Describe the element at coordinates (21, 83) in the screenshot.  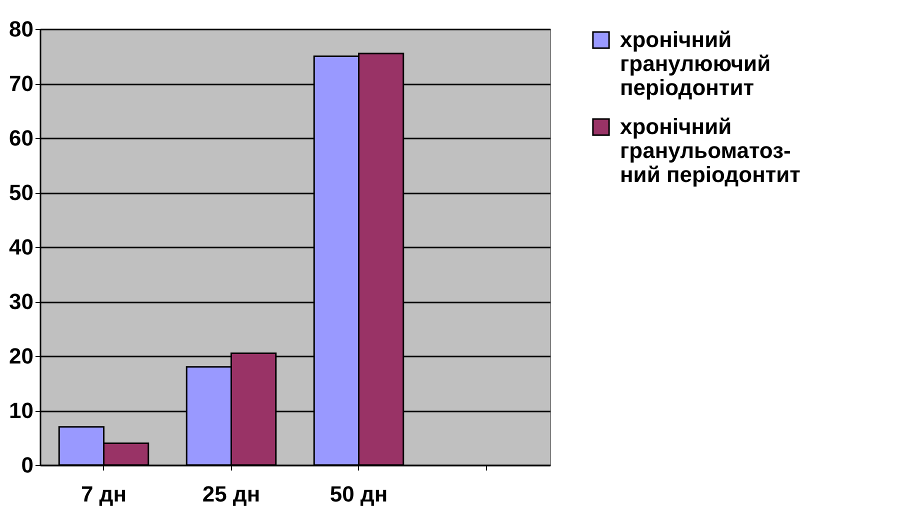
I see `y-tick-label: 70` at that location.